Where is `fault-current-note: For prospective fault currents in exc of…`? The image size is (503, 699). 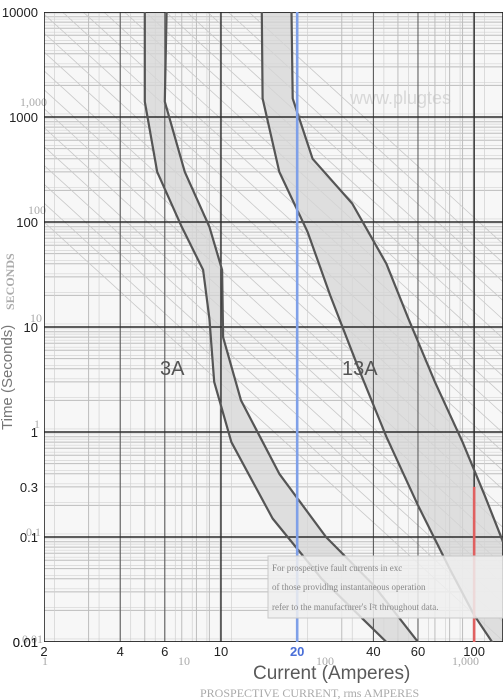 fault-current-note: For prospective fault currents in exc of… is located at coordinates (385, 587).